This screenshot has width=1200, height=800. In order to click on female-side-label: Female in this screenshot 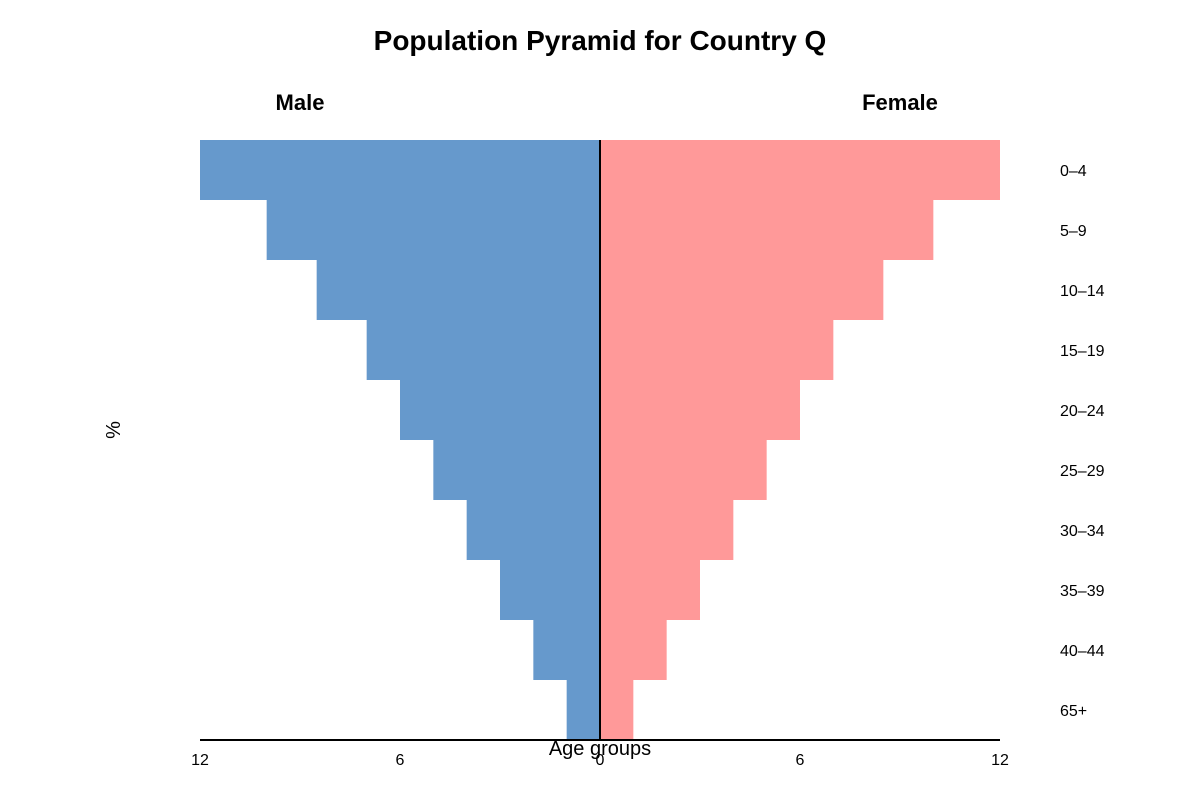, I will do `click(900, 102)`.